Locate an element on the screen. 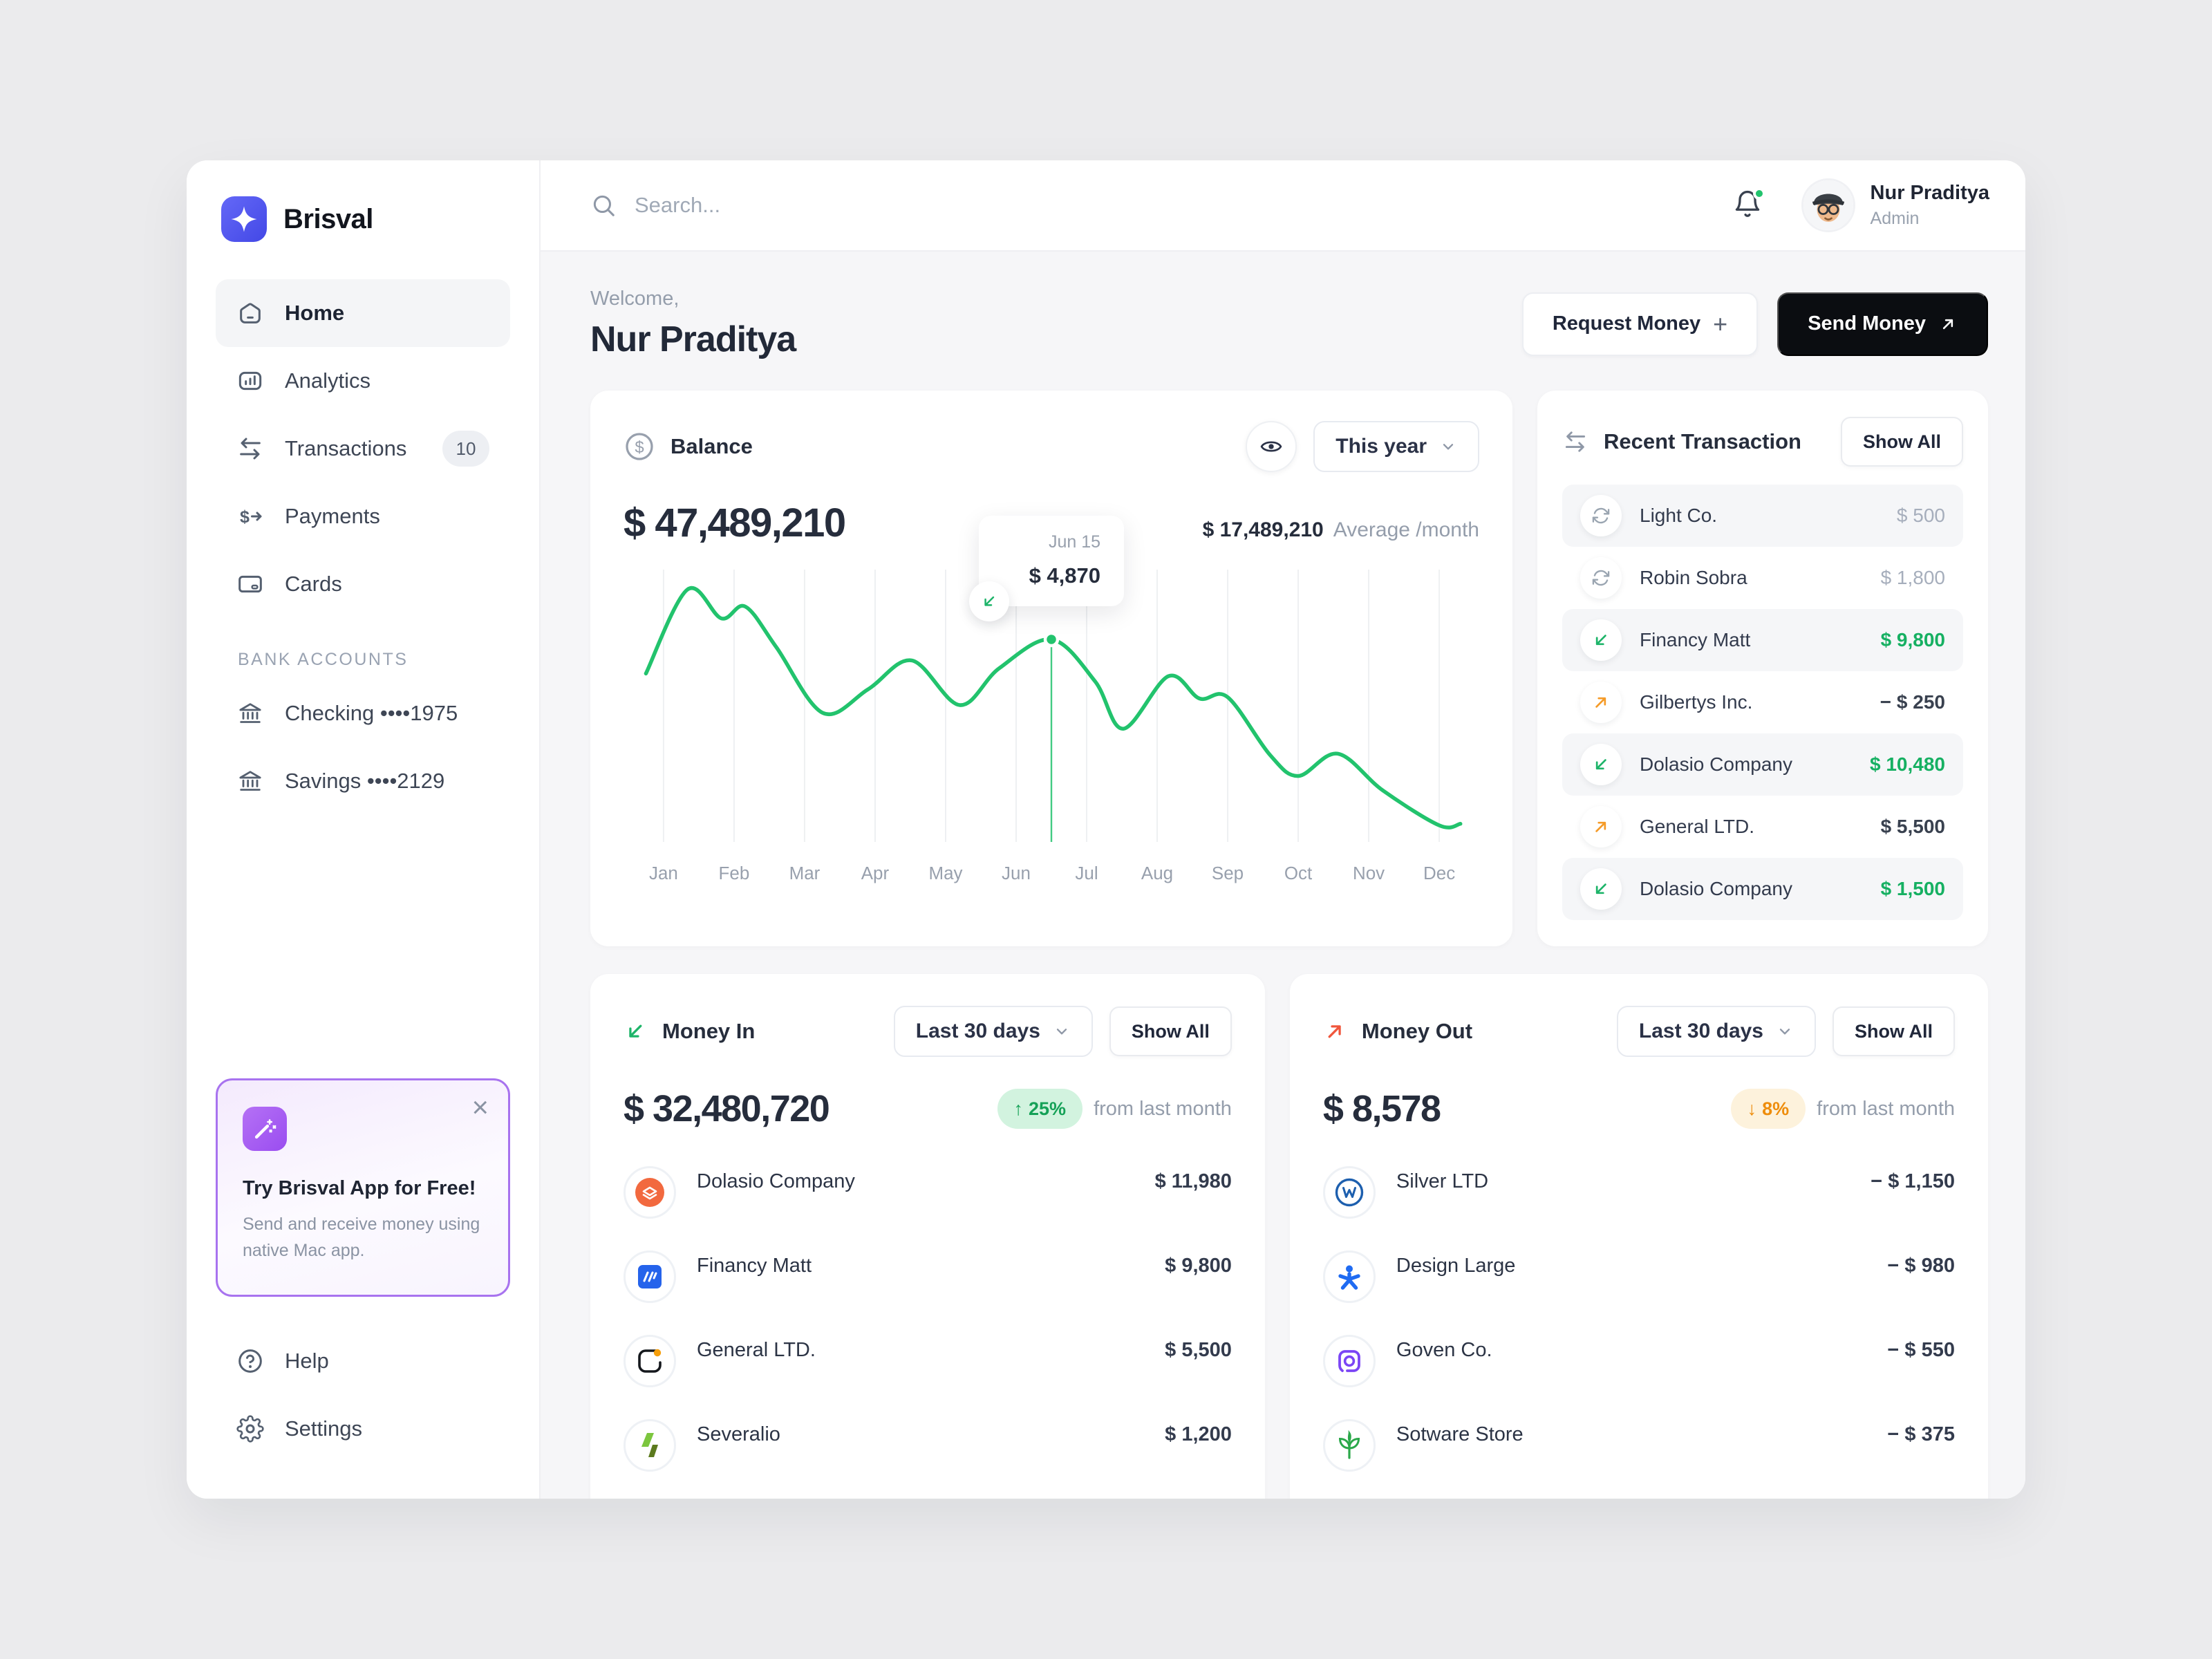 The height and width of the screenshot is (1659, 2212). period-select: This year is located at coordinates (1396, 446).